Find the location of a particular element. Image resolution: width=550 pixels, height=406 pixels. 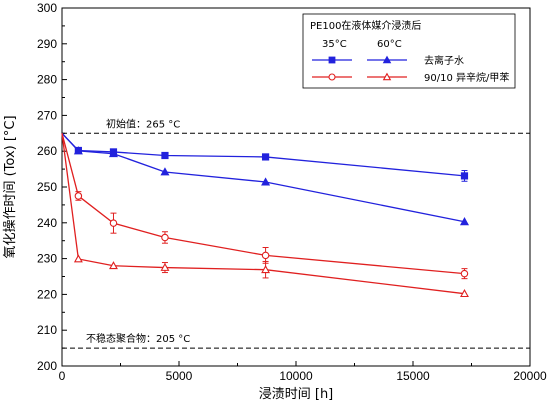

x-axis-title: 浸渍时间 [h] is located at coordinates (296, 394).